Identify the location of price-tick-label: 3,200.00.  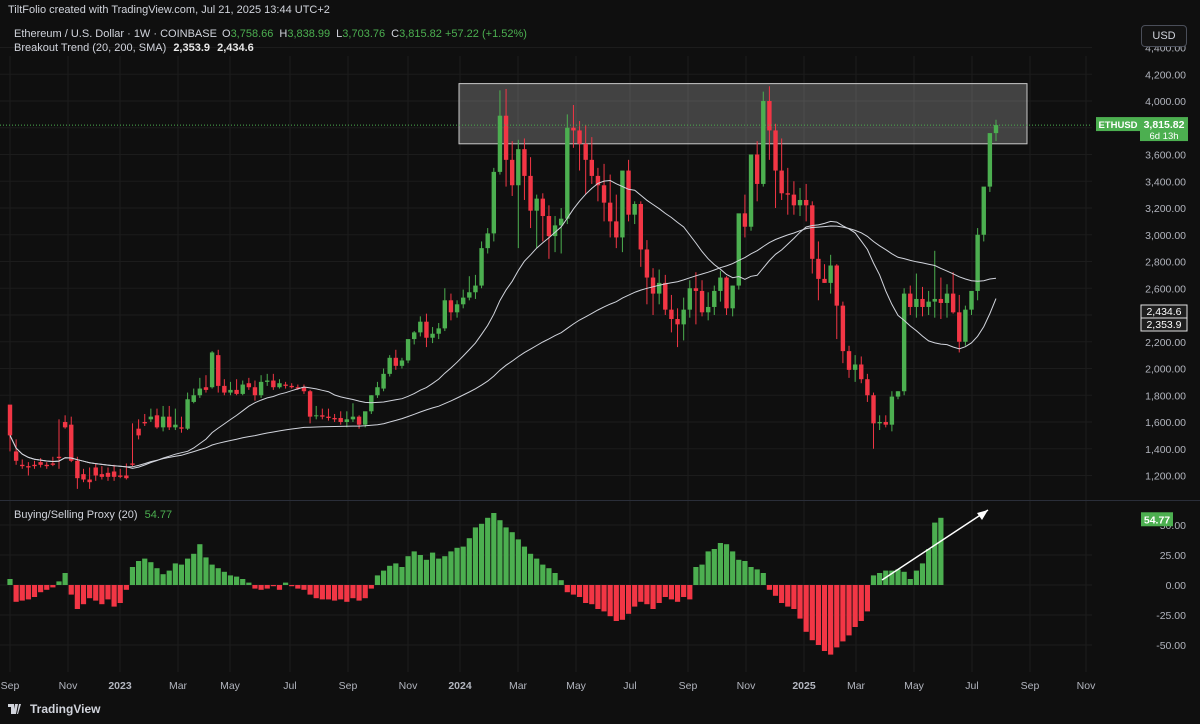
(1165, 209).